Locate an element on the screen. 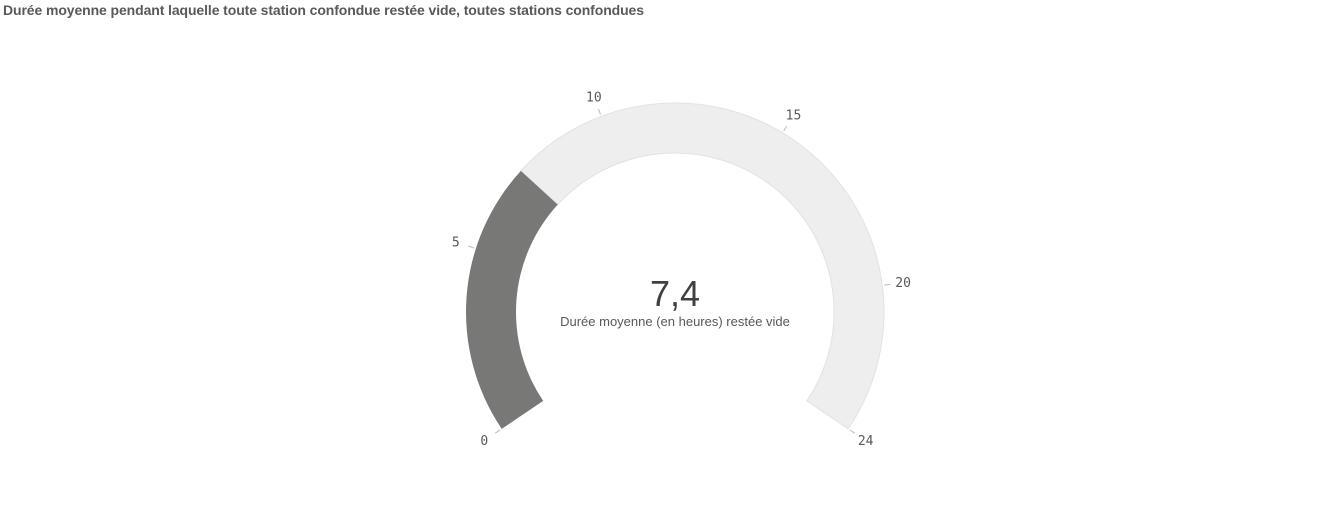 This screenshot has width=1342, height=515. gauge-tick-label: 0 is located at coordinates (484, 441).